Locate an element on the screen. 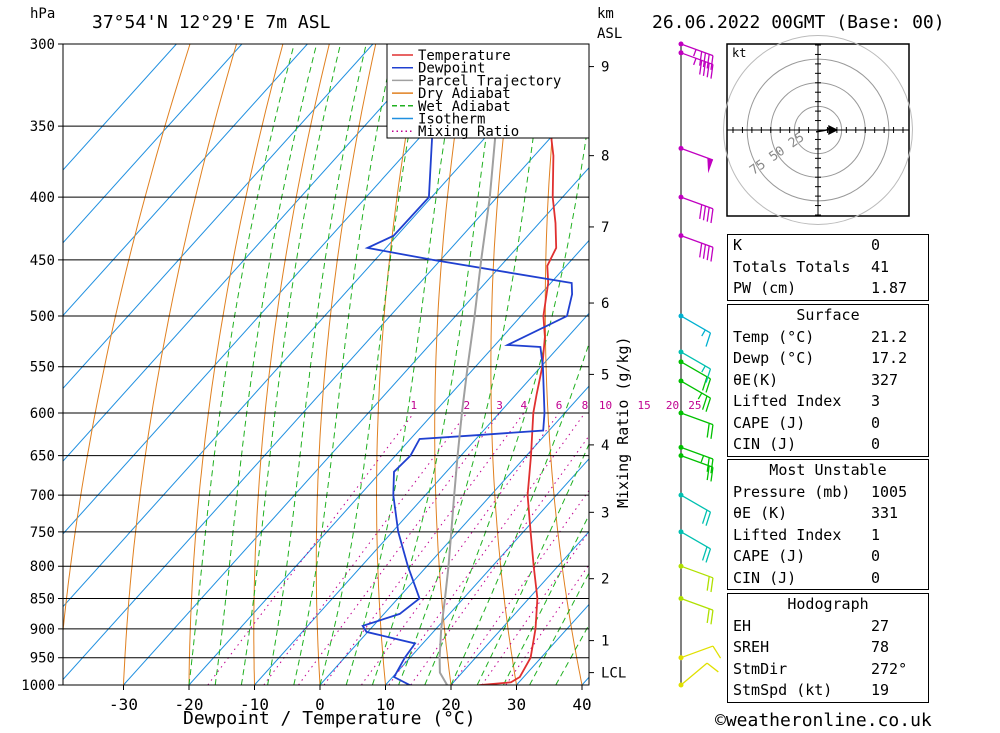  height-tick-label: 6 is located at coordinates (605, 304).